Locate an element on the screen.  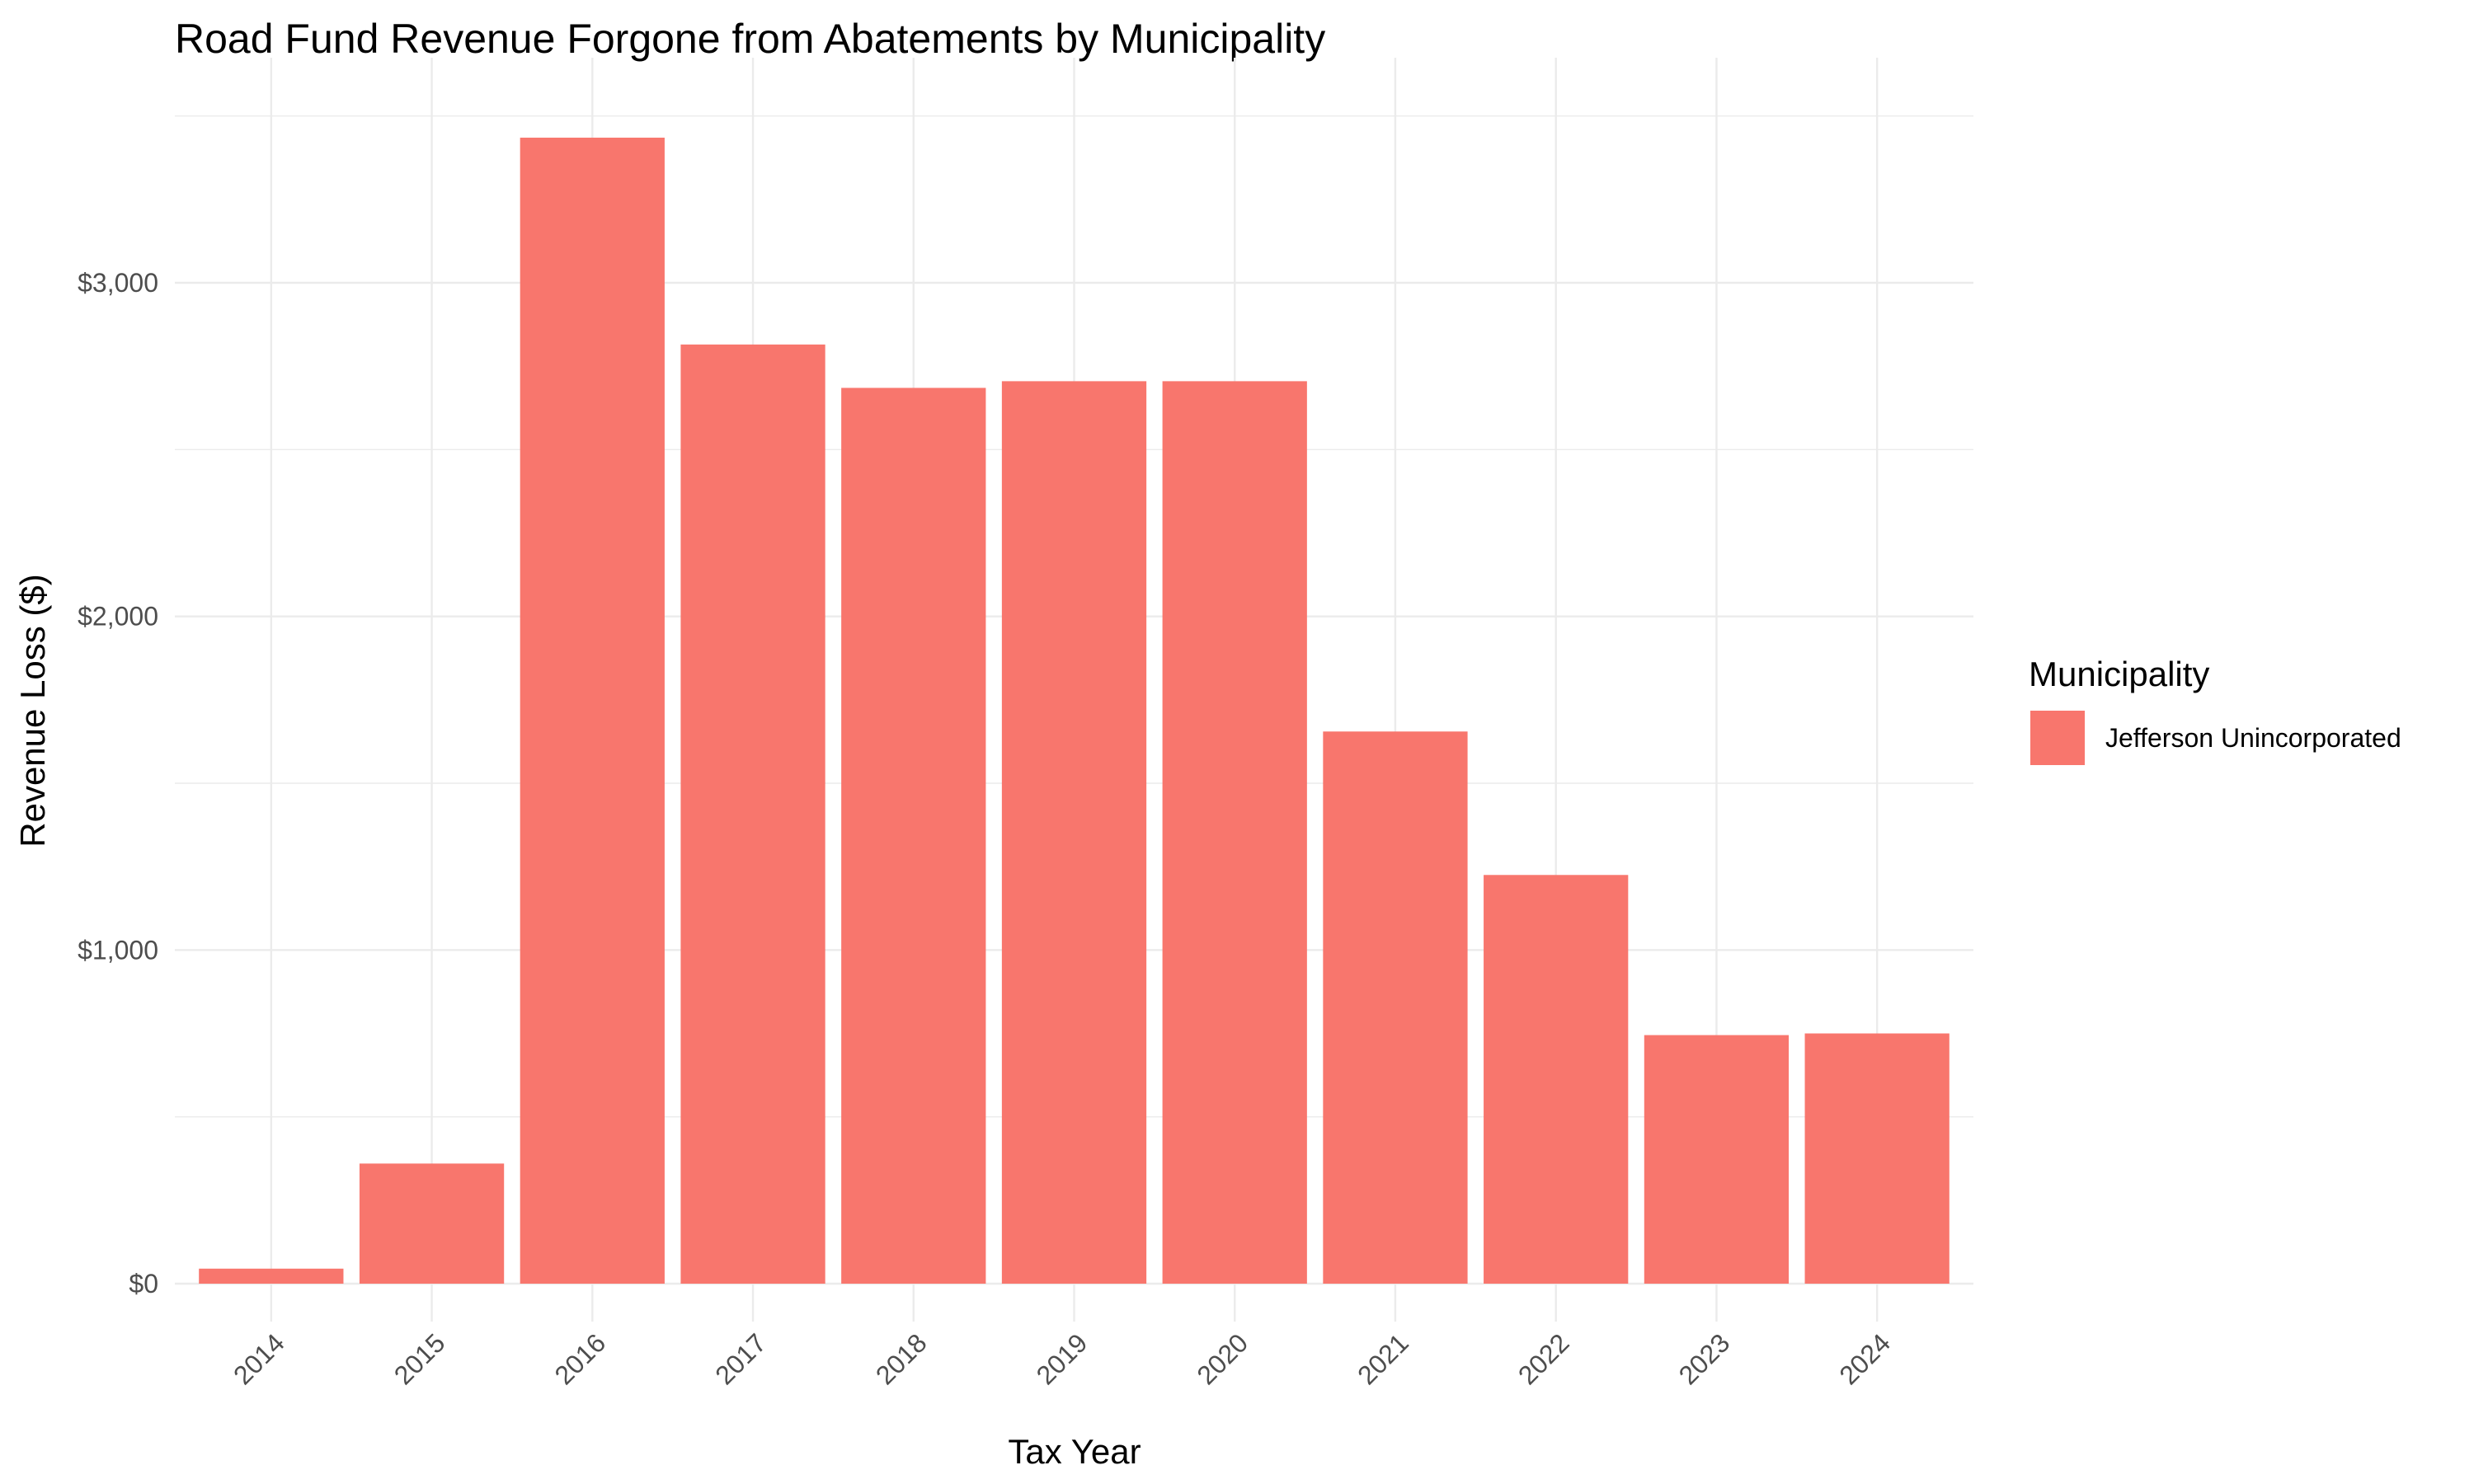
x-tick-label: 2019 is located at coordinates (1062, 1358).